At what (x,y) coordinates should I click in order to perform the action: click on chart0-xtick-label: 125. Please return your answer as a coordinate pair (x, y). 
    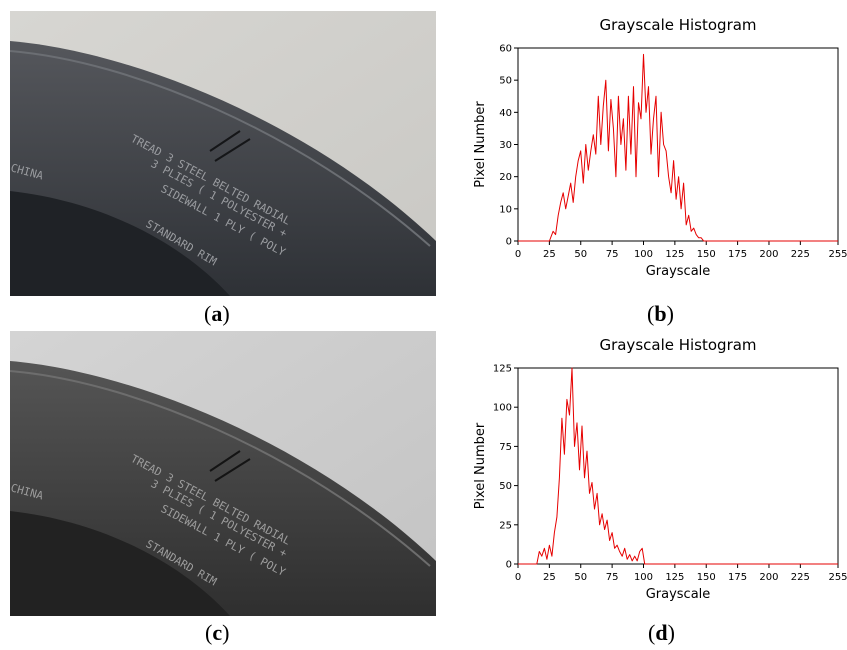
    Looking at the image, I should click on (674, 254).